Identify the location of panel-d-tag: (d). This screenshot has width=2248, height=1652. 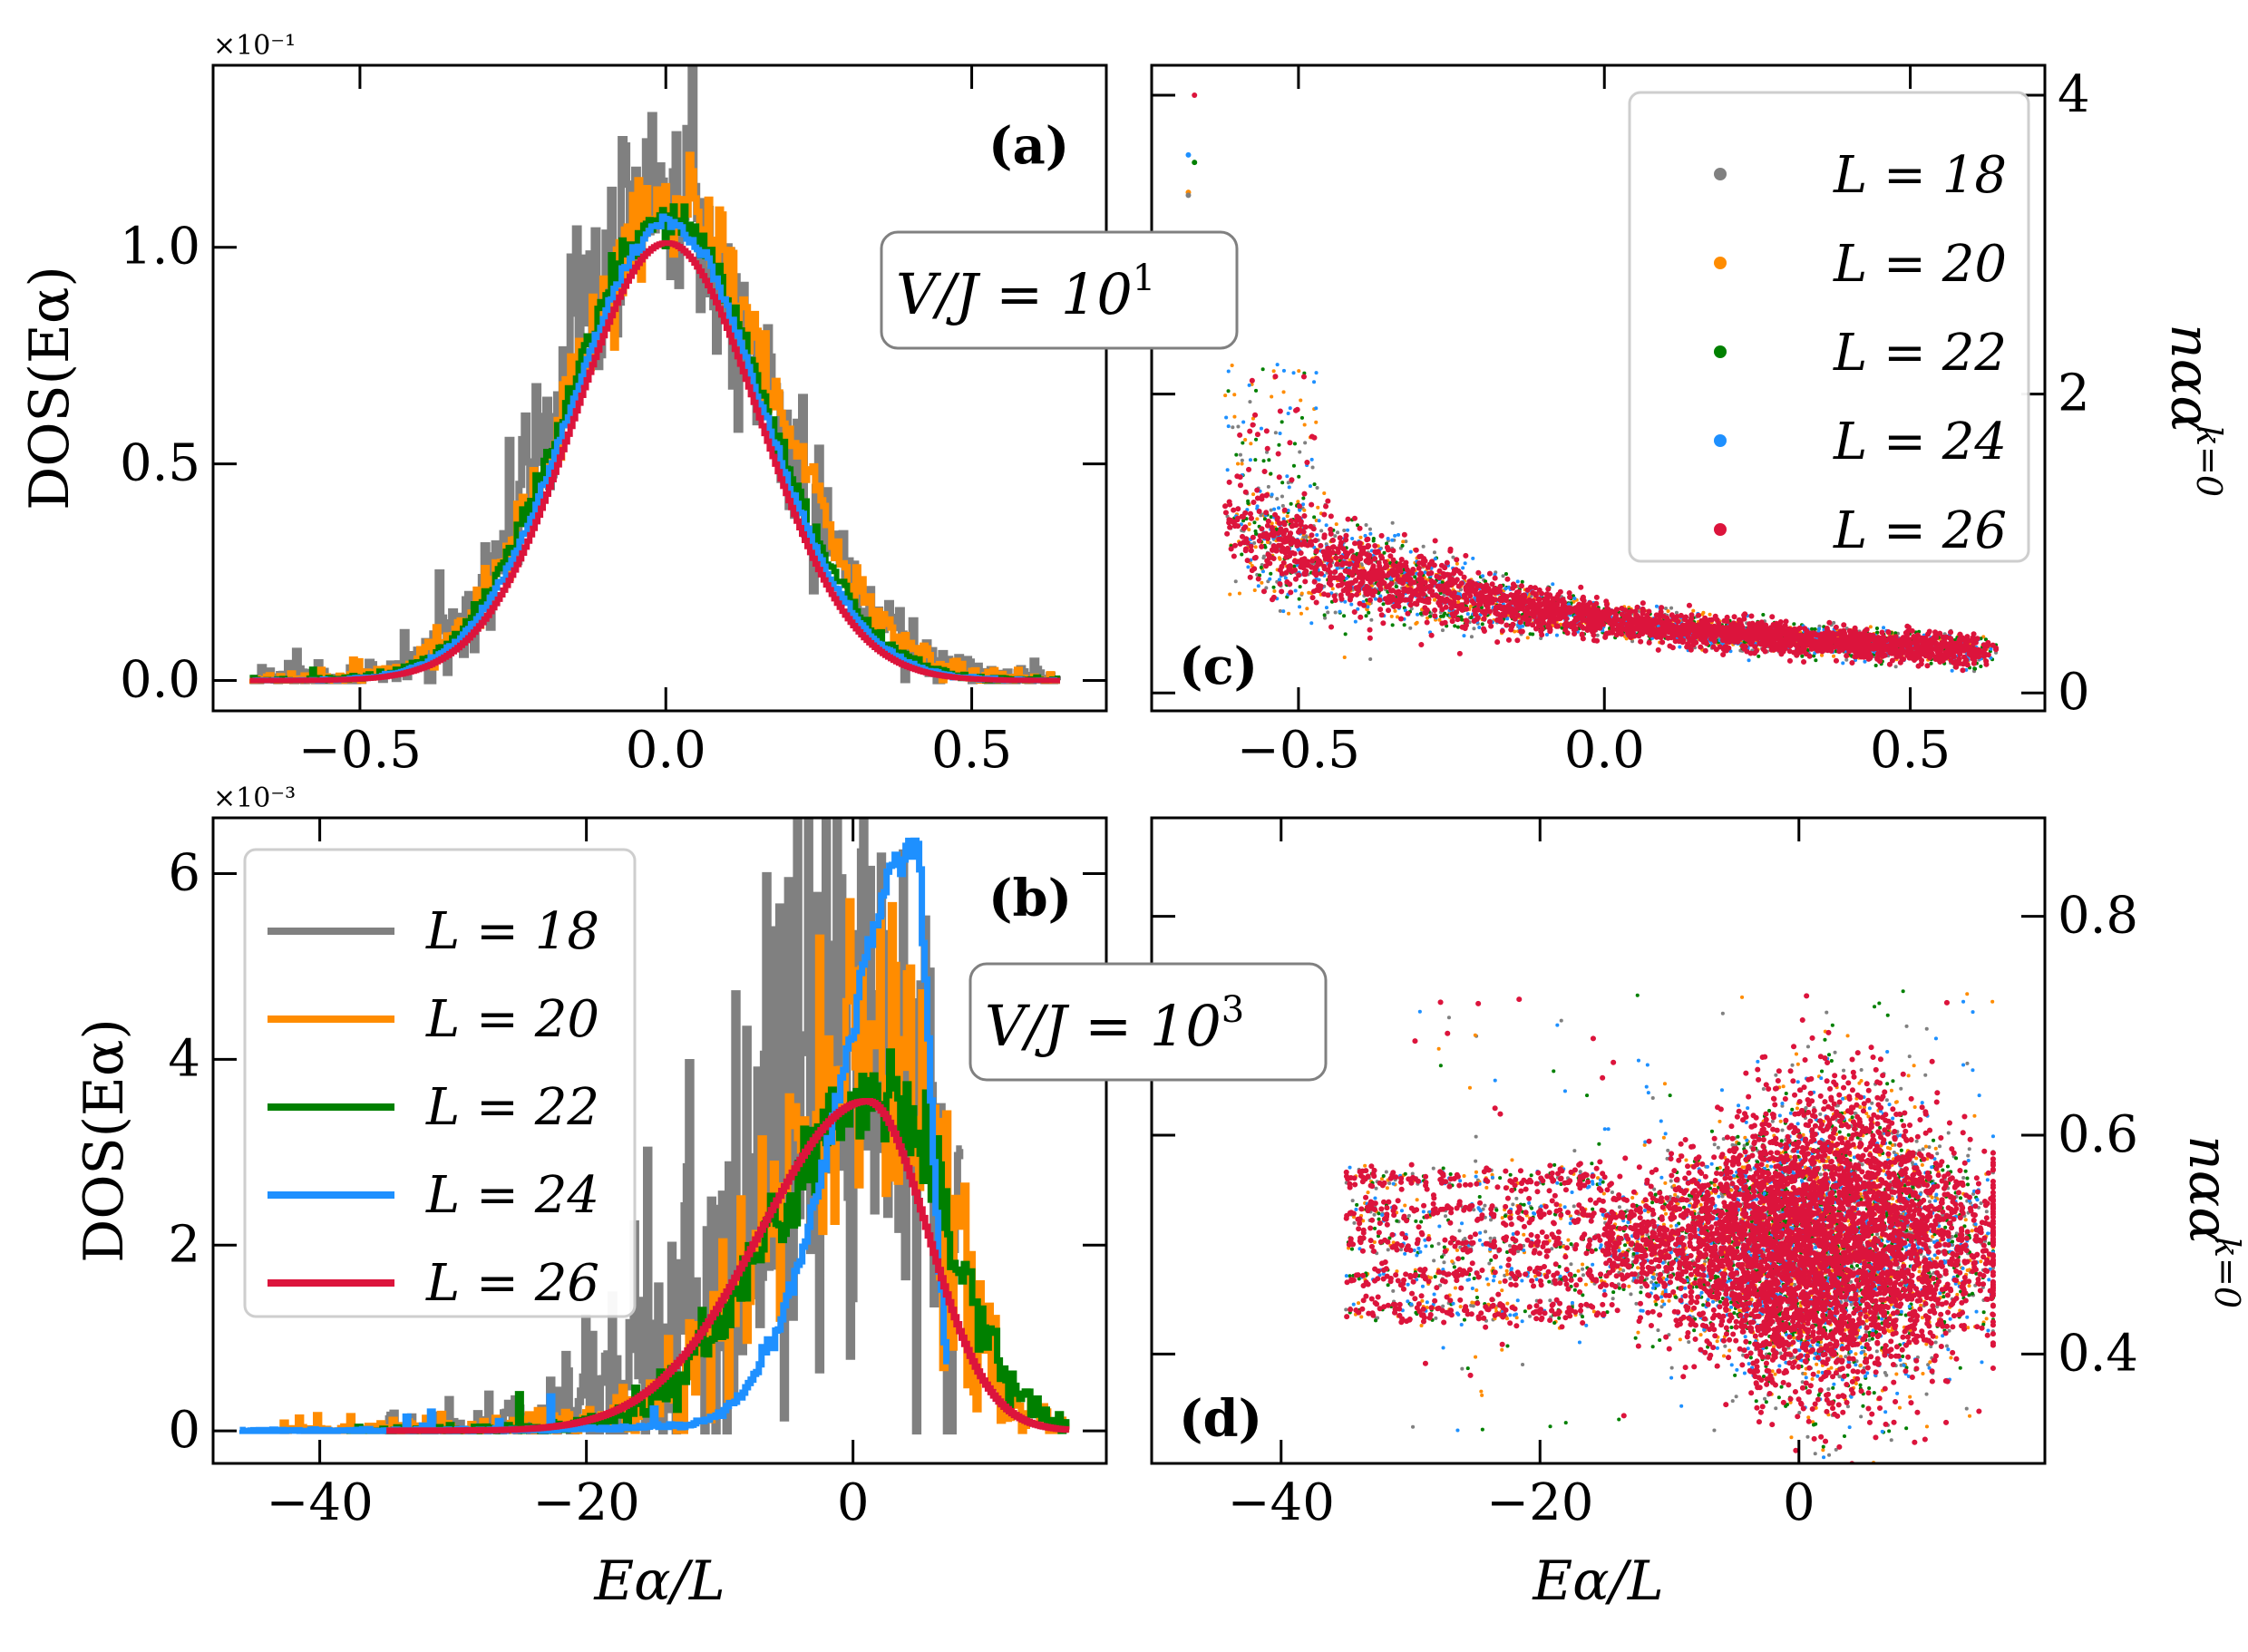
(1220, 1419).